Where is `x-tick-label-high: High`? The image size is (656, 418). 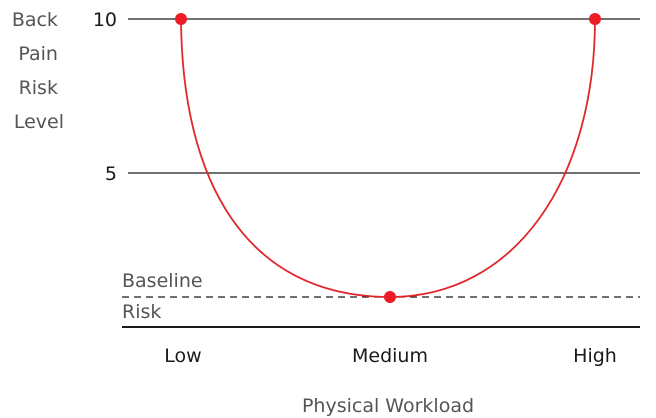
x-tick-label-high: High is located at coordinates (595, 356).